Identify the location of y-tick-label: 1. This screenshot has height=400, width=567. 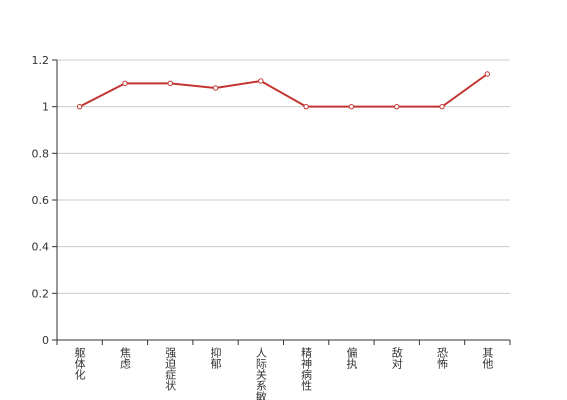
(45, 107).